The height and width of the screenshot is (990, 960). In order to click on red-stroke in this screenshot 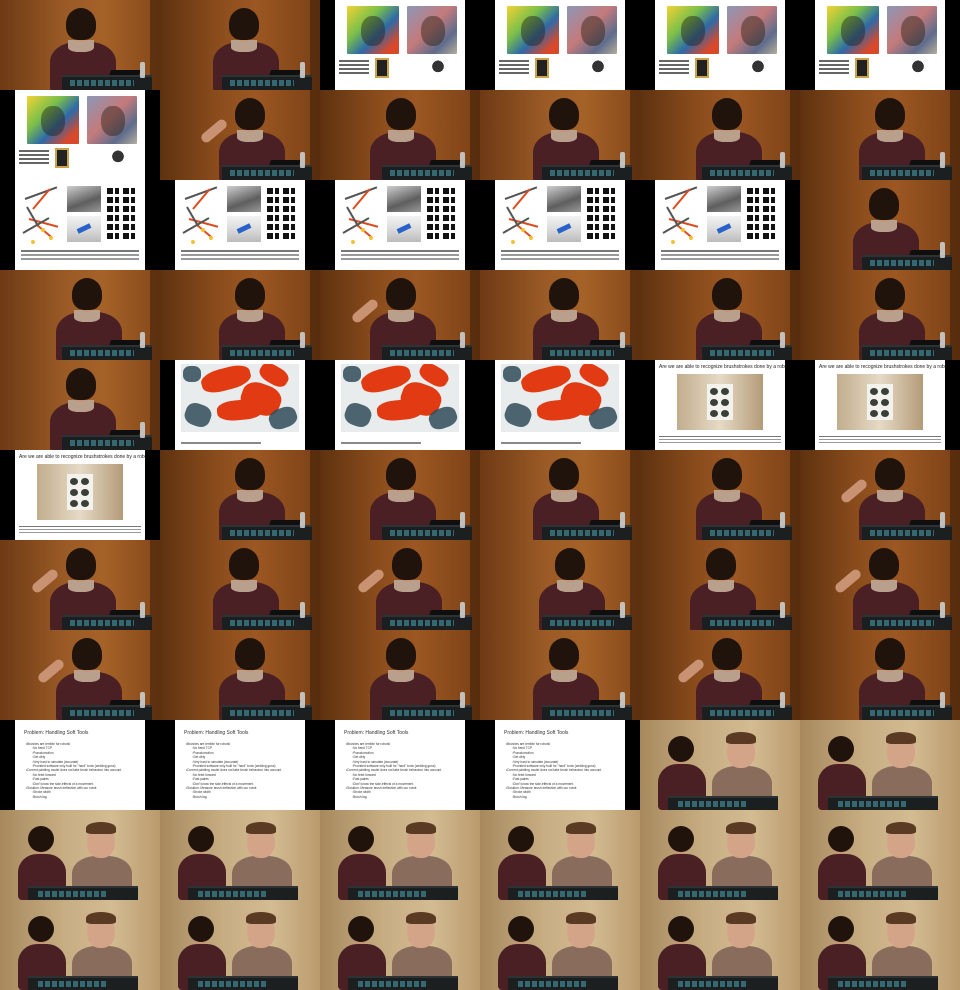, I will do `click(560, 410)`.